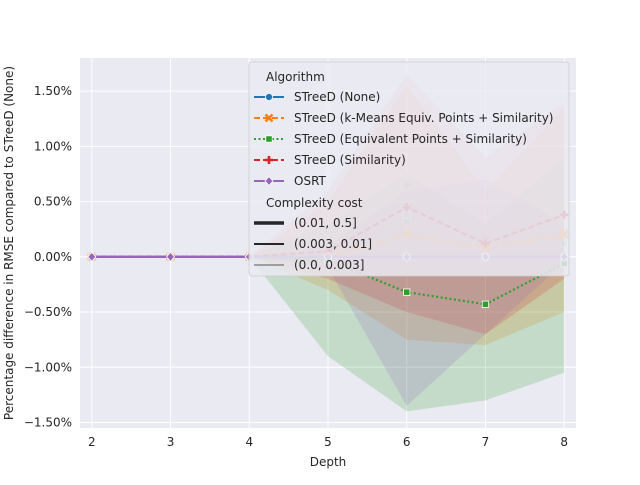  Describe the element at coordinates (53, 202) in the screenshot. I see `y-tick-label: 0.50%` at that location.